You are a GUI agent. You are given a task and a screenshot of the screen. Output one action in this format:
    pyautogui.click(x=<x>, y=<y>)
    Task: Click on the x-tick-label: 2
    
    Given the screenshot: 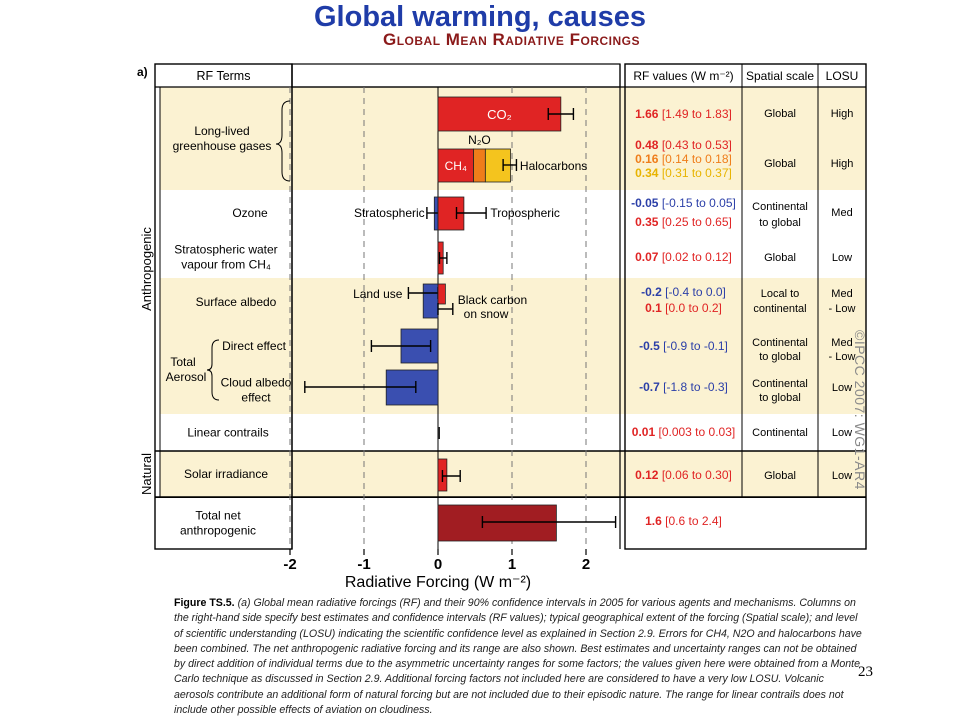 What is the action you would take?
    pyautogui.click(x=586, y=564)
    